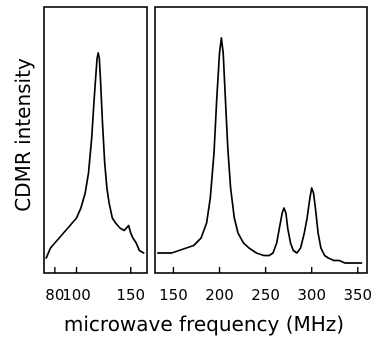 This screenshot has width=373, height=339. Describe the element at coordinates (23, 135) in the screenshot. I see `y-axis-label: CDMR intensity` at that location.